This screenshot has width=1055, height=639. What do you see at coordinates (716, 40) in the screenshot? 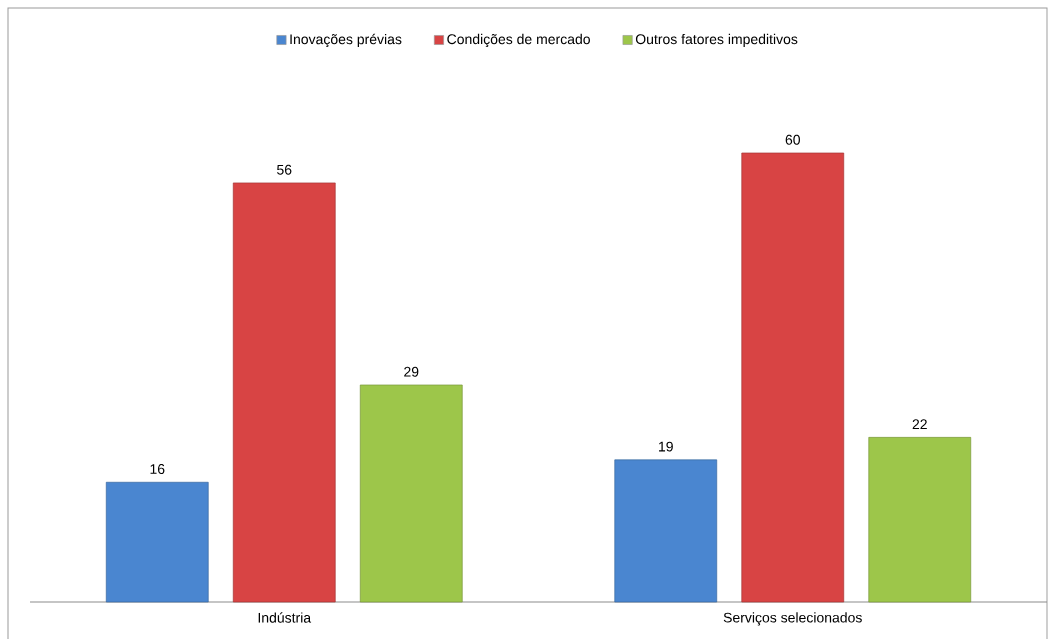
I see `legend-label: Outros fatores impeditivos` at bounding box center [716, 40].